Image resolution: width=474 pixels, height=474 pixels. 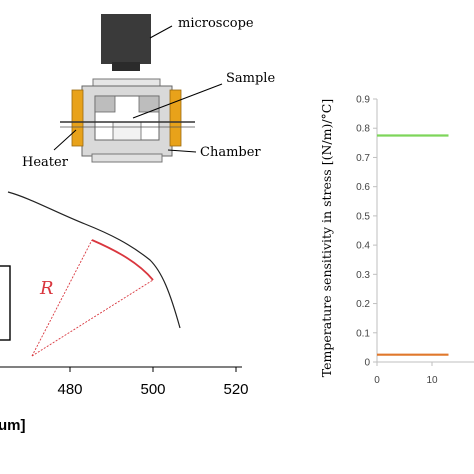 What do you see at coordinates (363, 275) in the screenshot?
I see `chart-y-tick-label: 0.3` at bounding box center [363, 275].